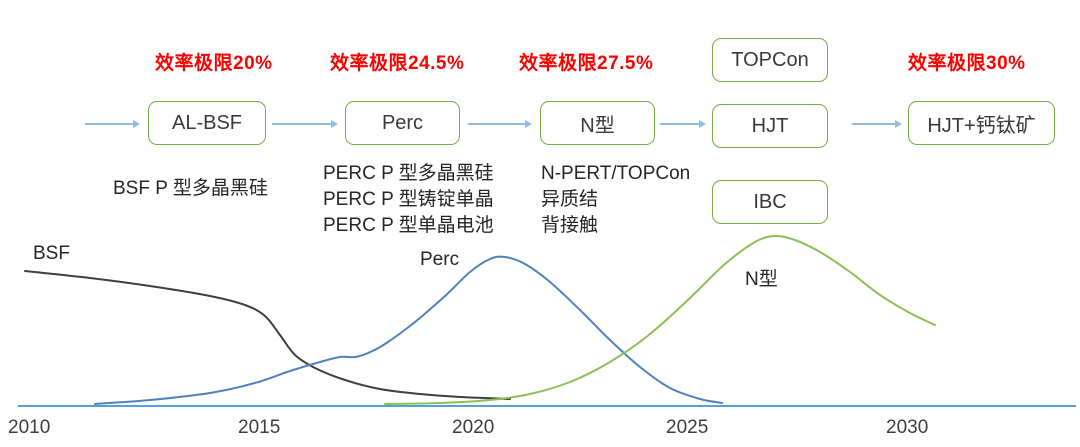 The image size is (1080, 447). I want to click on tech-box-perc: Perc, so click(402, 123).